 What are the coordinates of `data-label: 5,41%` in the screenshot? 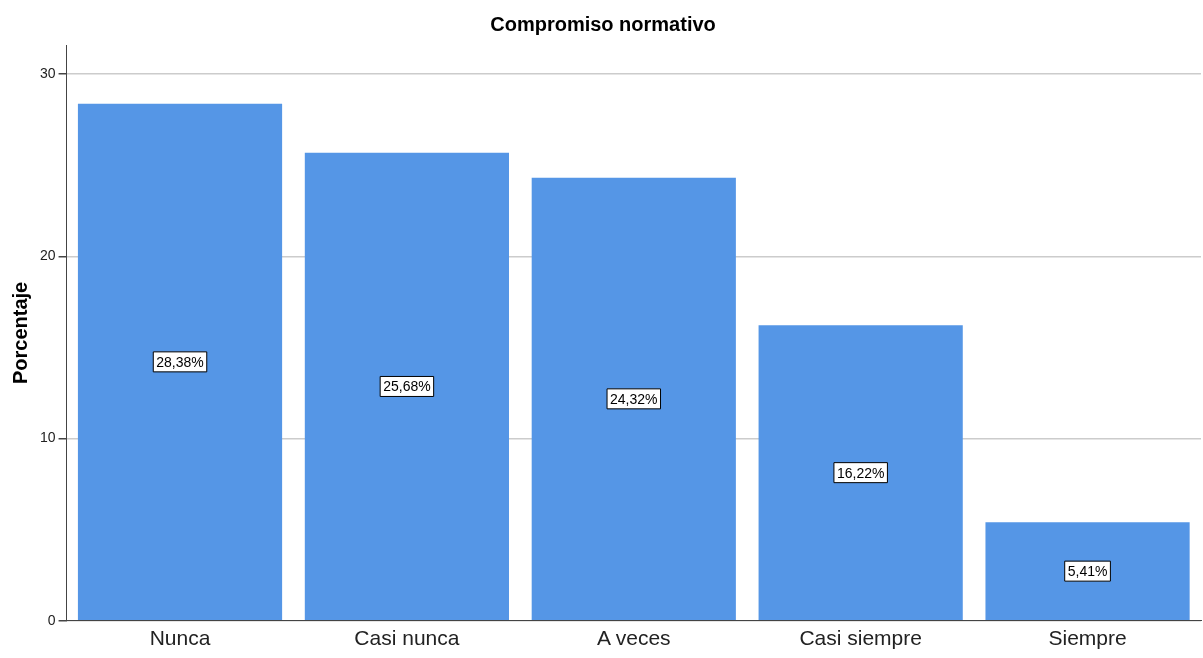 It's located at (1087, 571).